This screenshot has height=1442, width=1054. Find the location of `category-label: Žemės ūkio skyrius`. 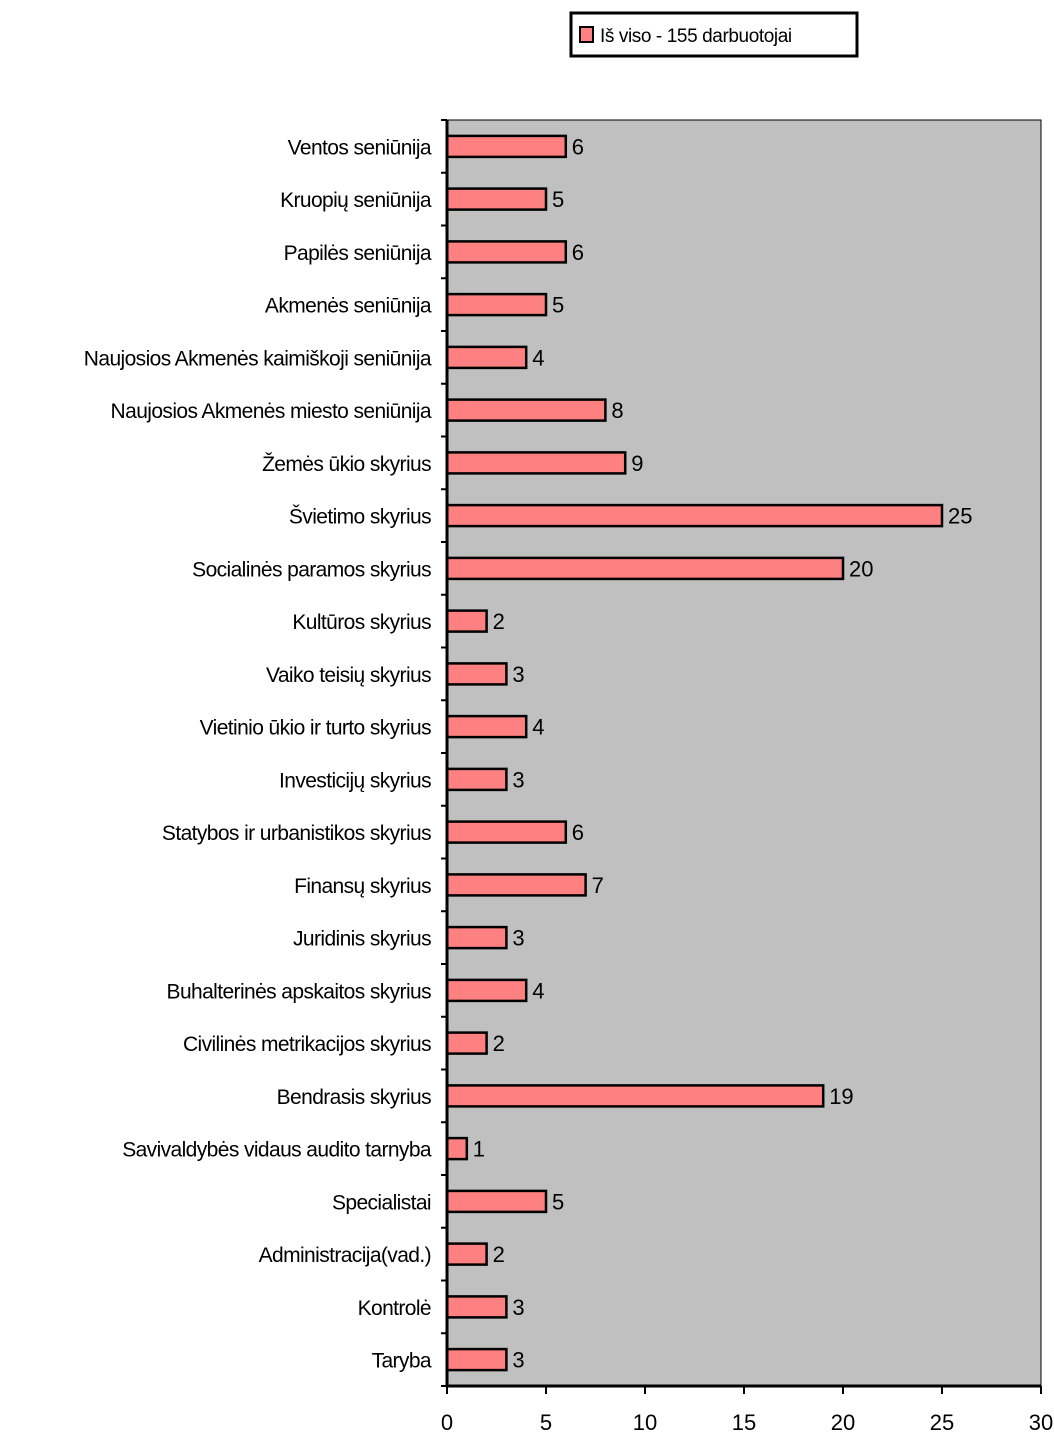

category-label: Žemės ūkio skyrius is located at coordinates (346, 464).